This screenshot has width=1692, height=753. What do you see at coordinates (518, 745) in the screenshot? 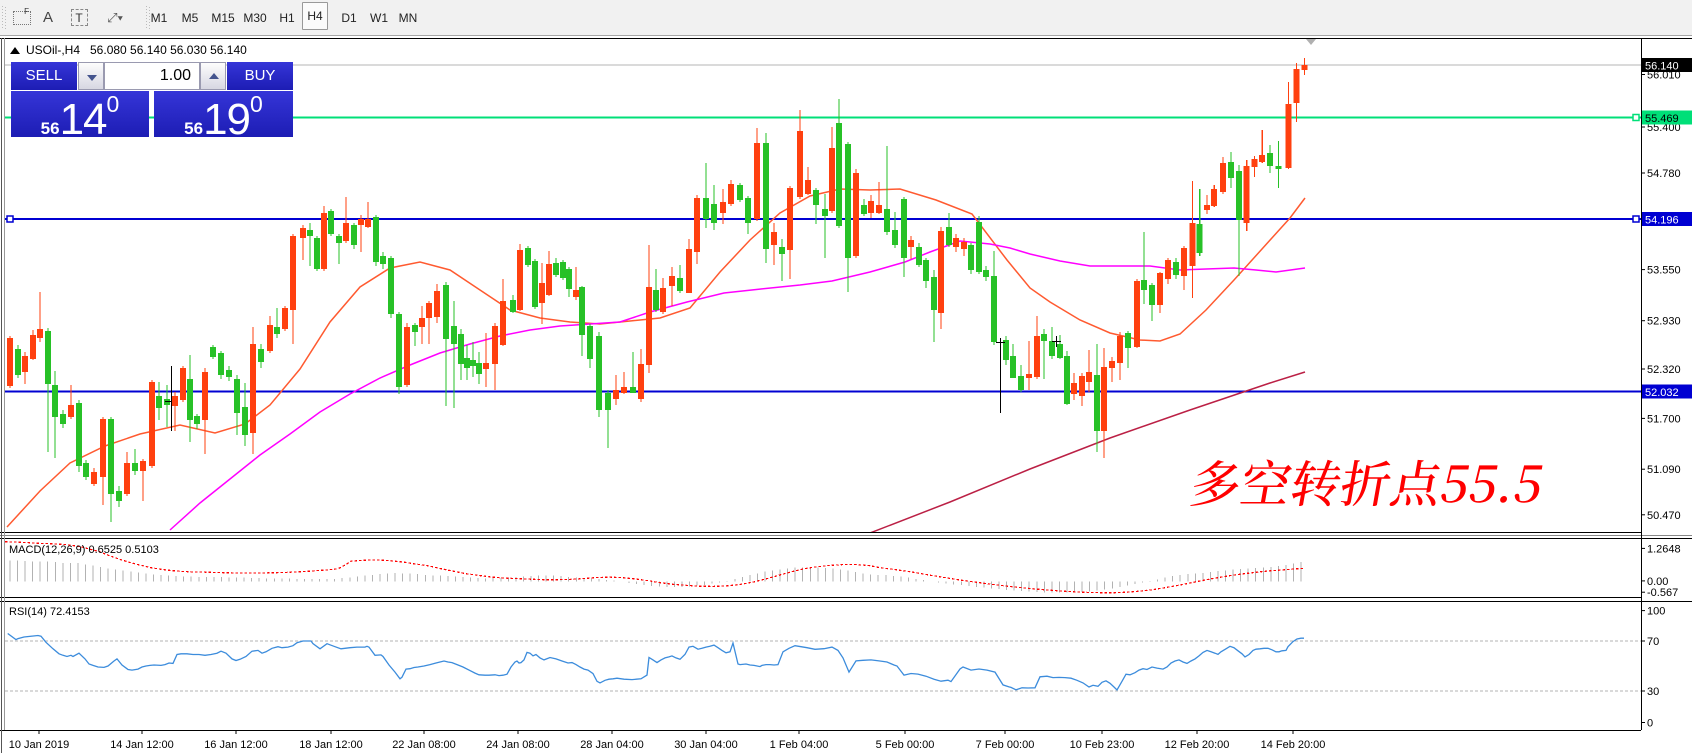
I see `svg-text: 24 Jan 08:00` at bounding box center [518, 745].